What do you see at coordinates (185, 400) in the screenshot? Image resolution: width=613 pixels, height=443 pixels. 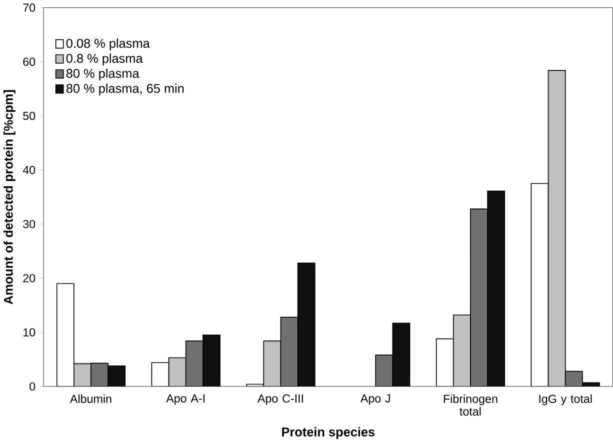 I see `x-tick-label: Apo A-I` at bounding box center [185, 400].